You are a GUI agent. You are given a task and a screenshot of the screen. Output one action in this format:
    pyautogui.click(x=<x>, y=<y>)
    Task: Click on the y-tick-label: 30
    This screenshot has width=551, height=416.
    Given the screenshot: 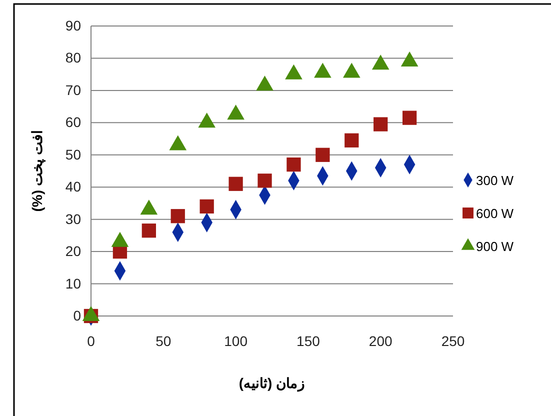 What is the action you would take?
    pyautogui.click(x=73, y=218)
    